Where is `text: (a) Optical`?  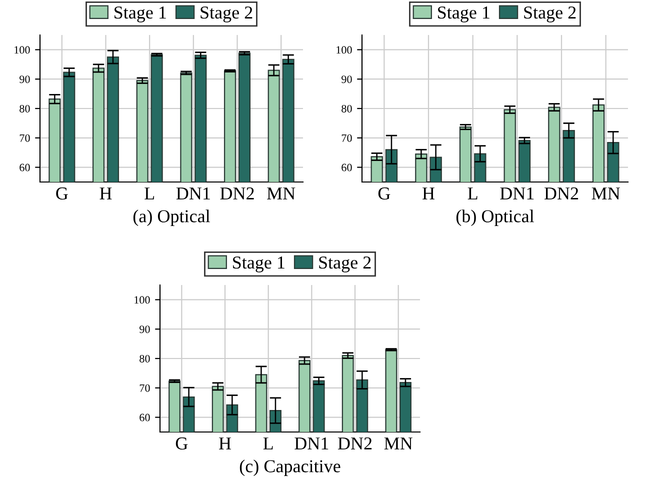 text: (a) Optical is located at coordinates (171, 218).